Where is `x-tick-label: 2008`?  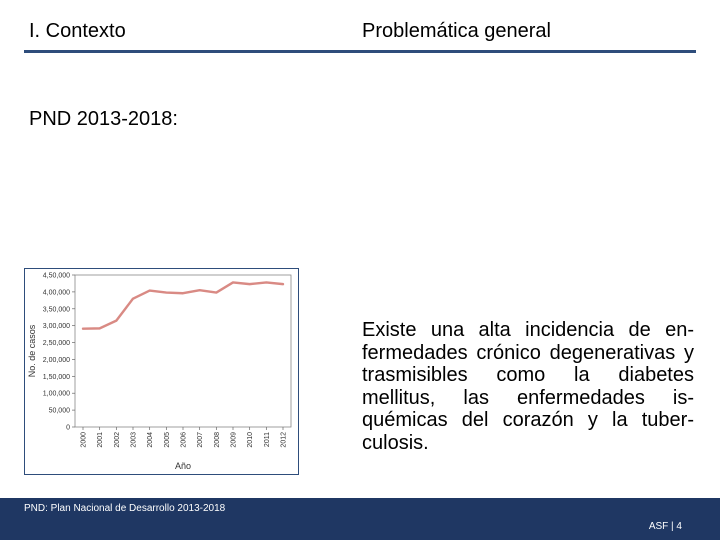 x-tick-label: 2008 is located at coordinates (217, 440).